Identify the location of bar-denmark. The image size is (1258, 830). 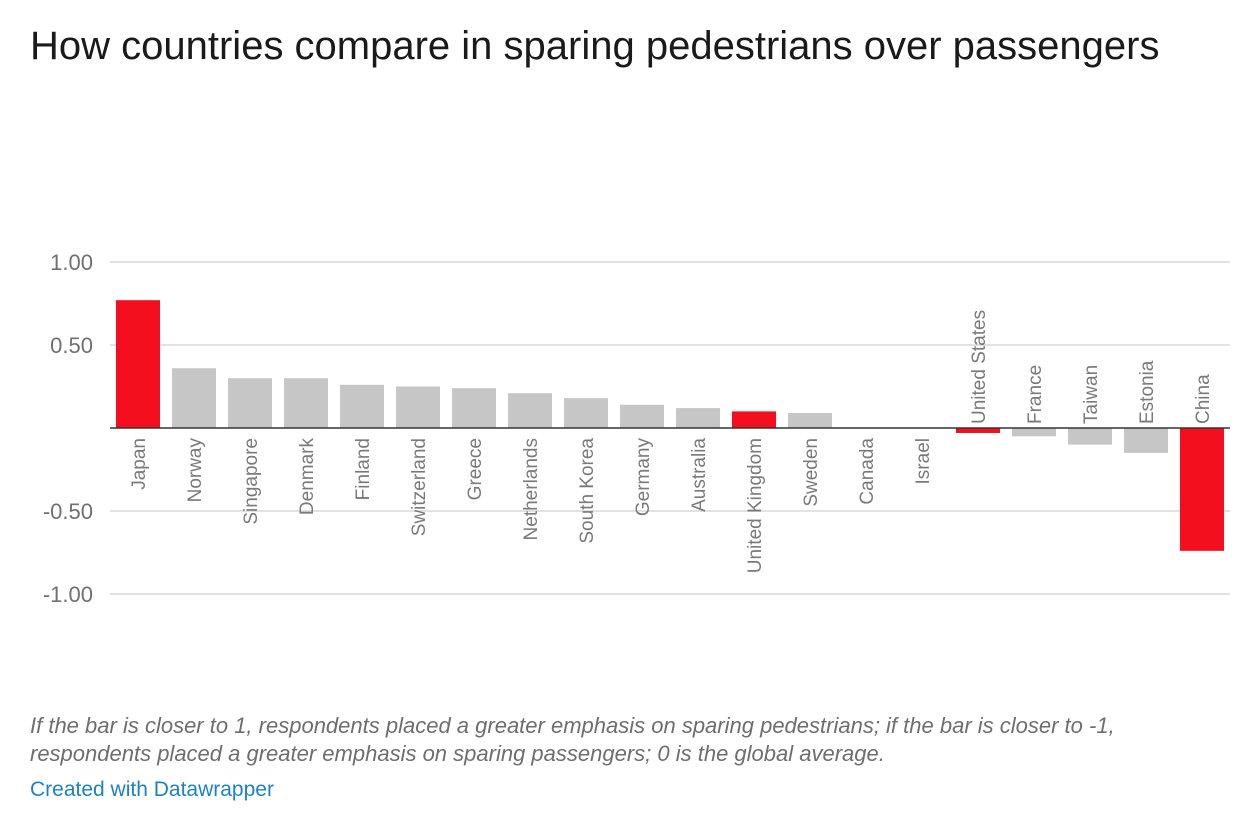
(306, 403).